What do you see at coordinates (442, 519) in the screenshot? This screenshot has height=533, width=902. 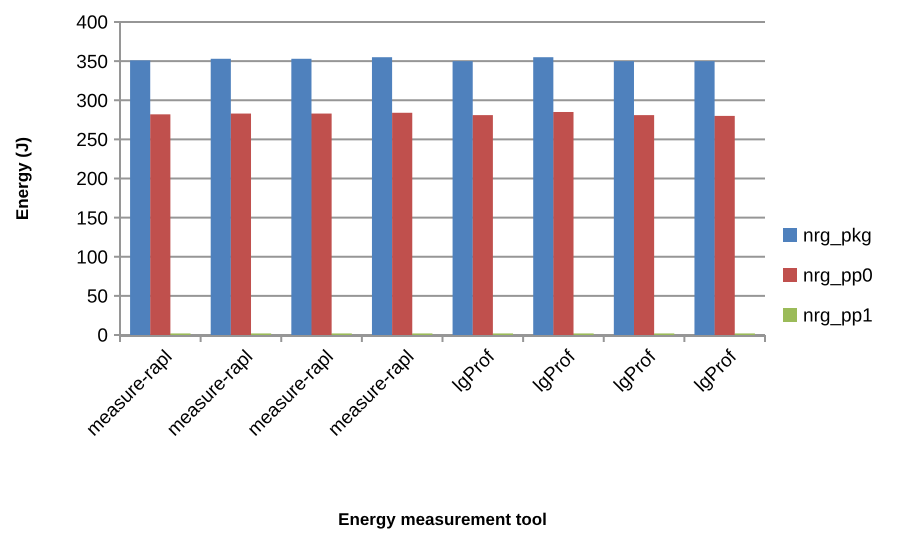 I see `x-axis-title: Energy measurement tool` at bounding box center [442, 519].